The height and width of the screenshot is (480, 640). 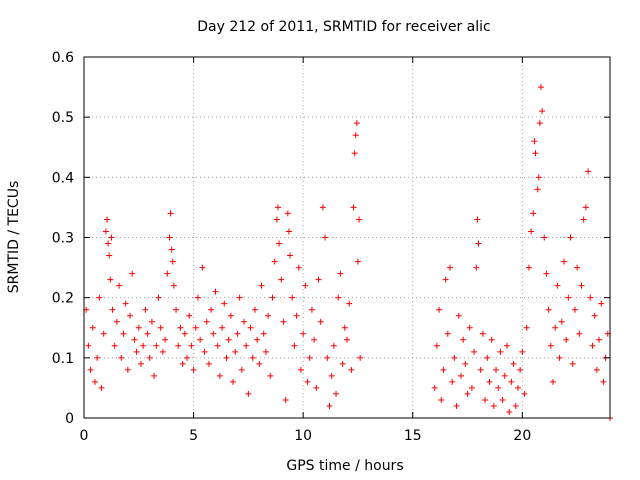 What do you see at coordinates (193, 436) in the screenshot?
I see `x-tick-label: 5` at bounding box center [193, 436].